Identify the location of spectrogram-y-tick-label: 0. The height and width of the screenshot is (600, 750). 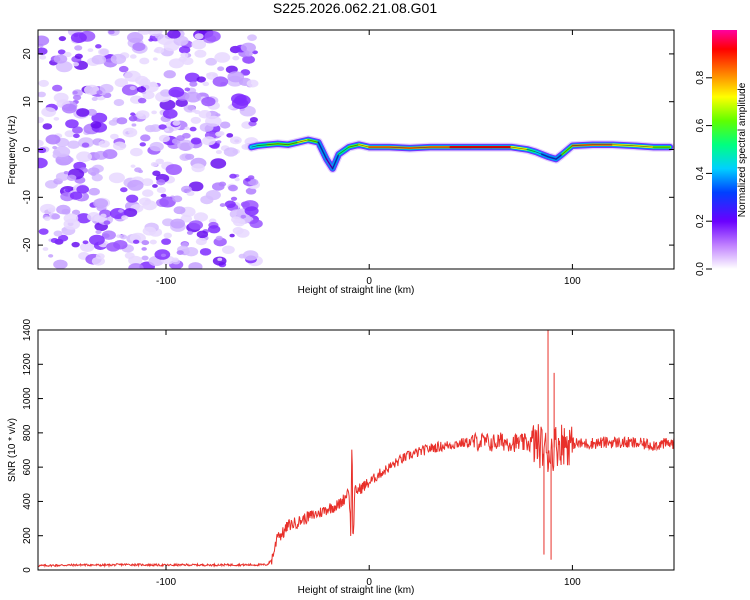
(27, 149).